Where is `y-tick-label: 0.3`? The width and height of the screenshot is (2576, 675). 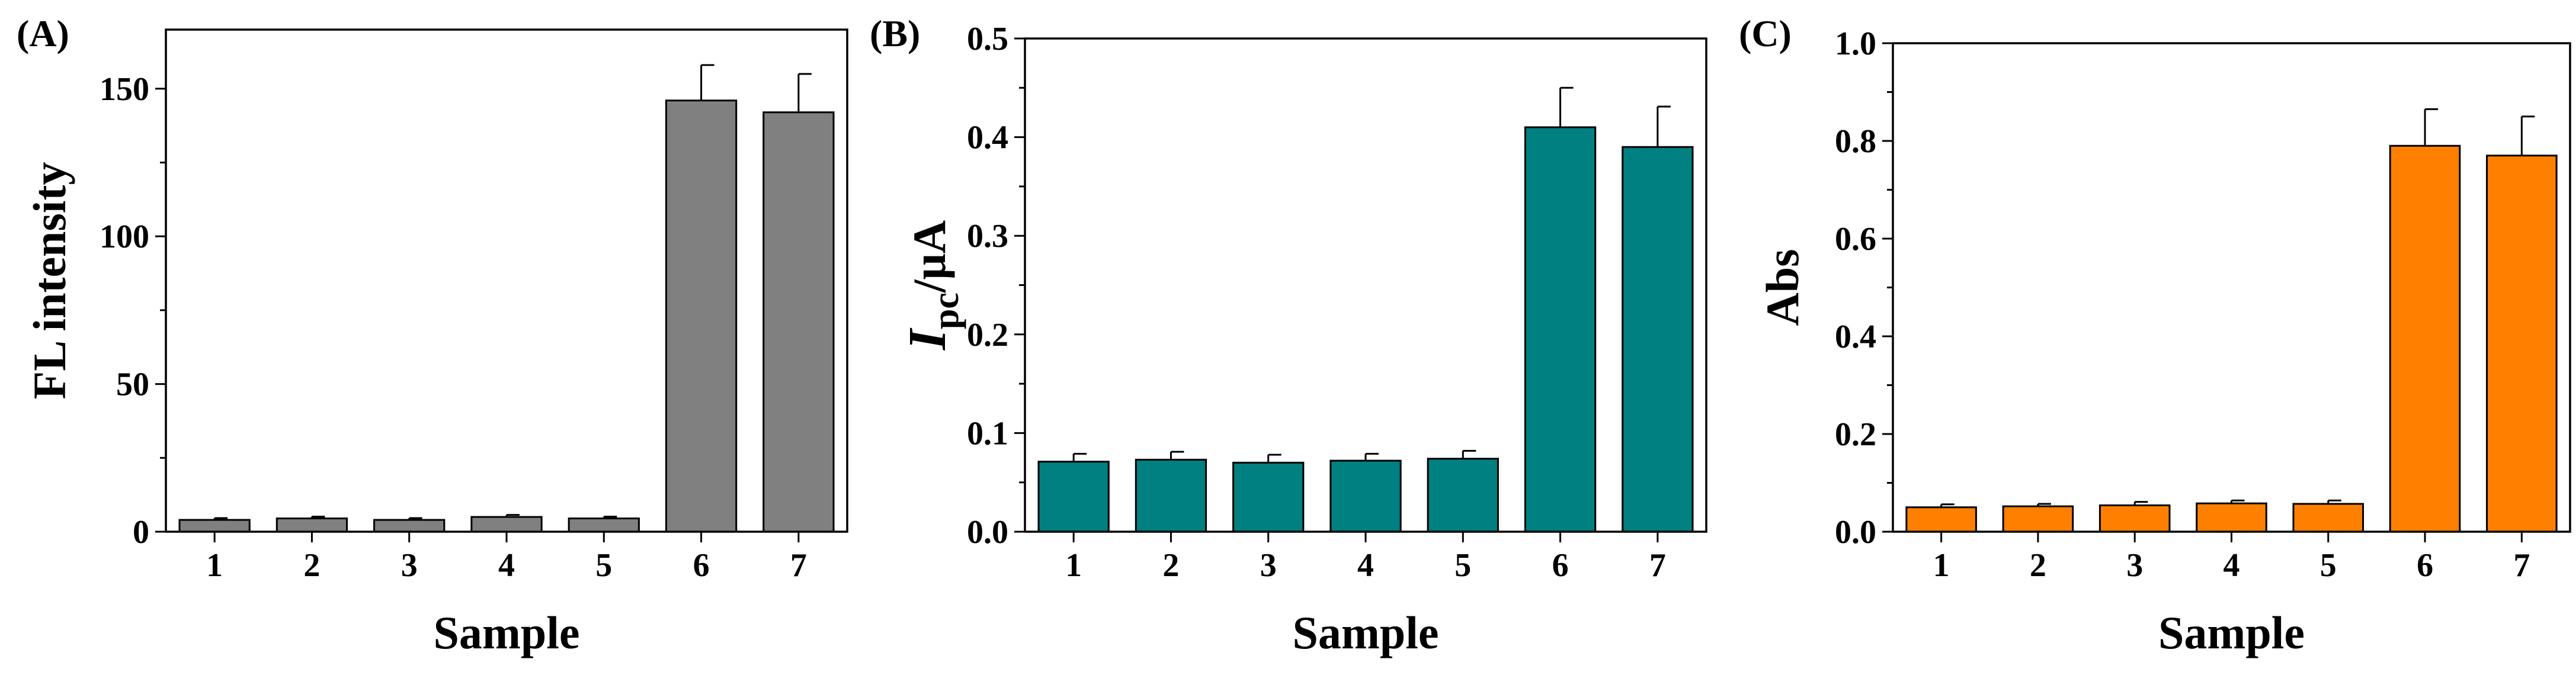 y-tick-label: 0.3 is located at coordinates (988, 236).